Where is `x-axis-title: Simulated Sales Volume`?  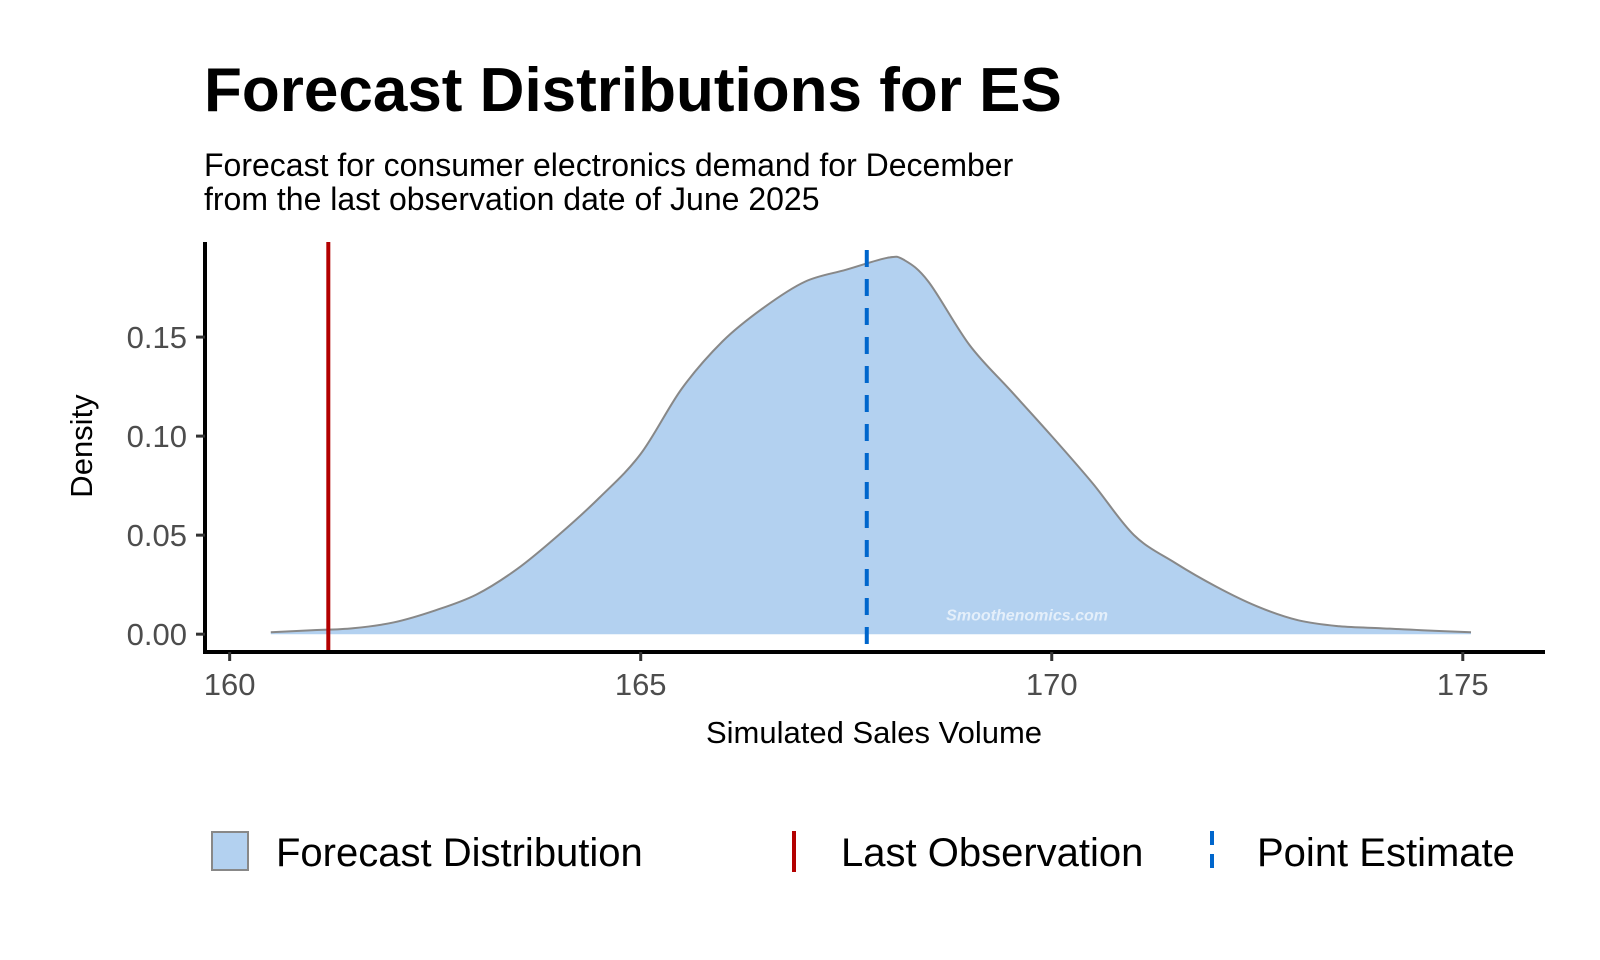
x-axis-title: Simulated Sales Volume is located at coordinates (874, 732).